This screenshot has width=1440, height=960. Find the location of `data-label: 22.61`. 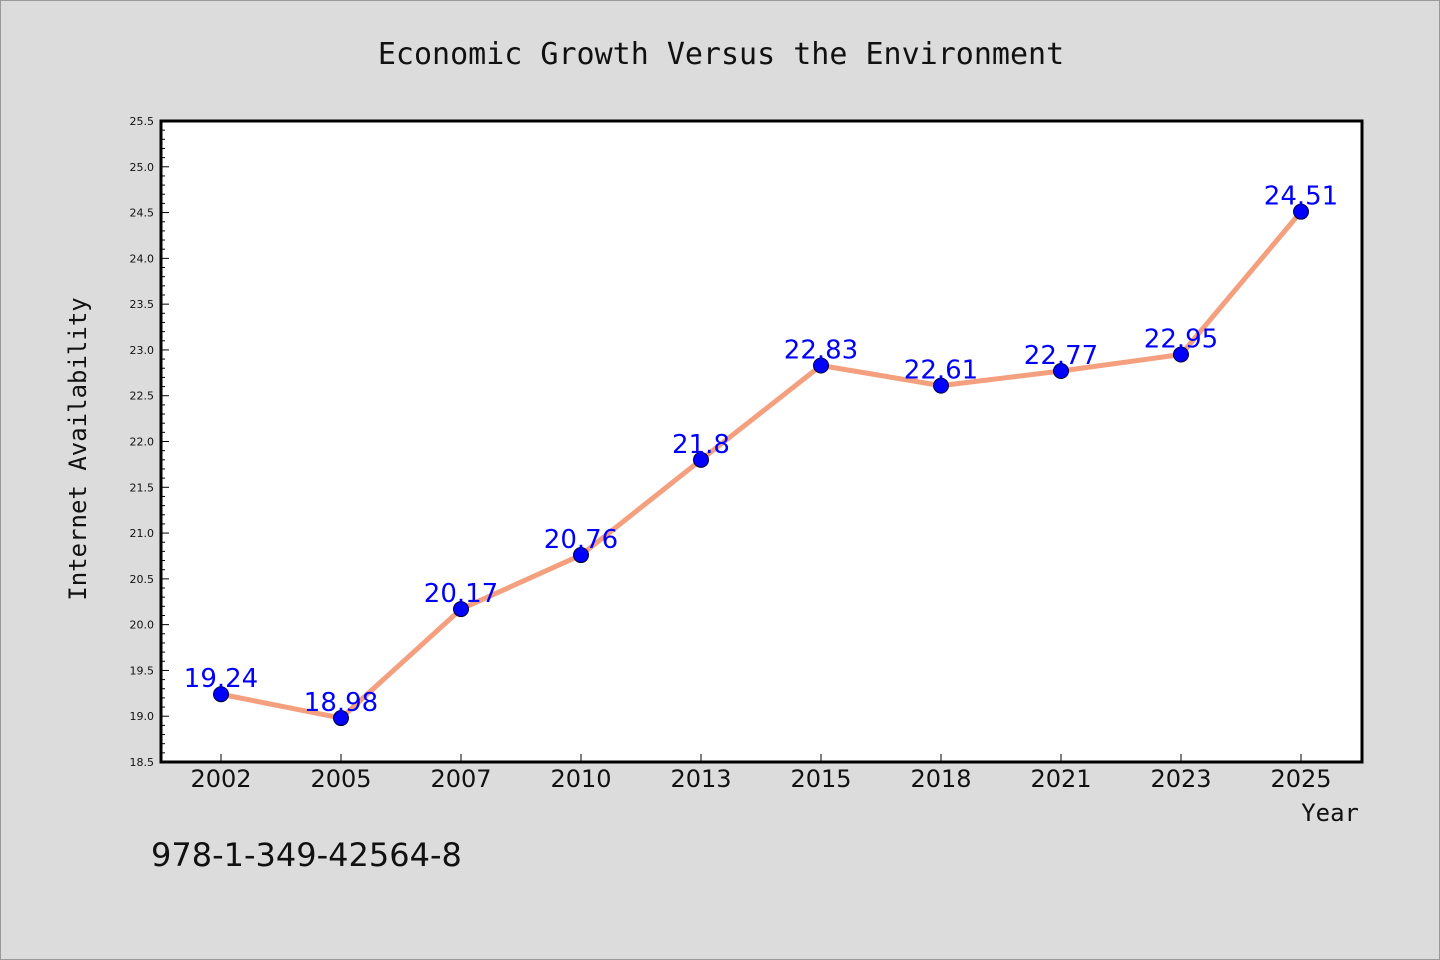

data-label: 22.61 is located at coordinates (941, 371).